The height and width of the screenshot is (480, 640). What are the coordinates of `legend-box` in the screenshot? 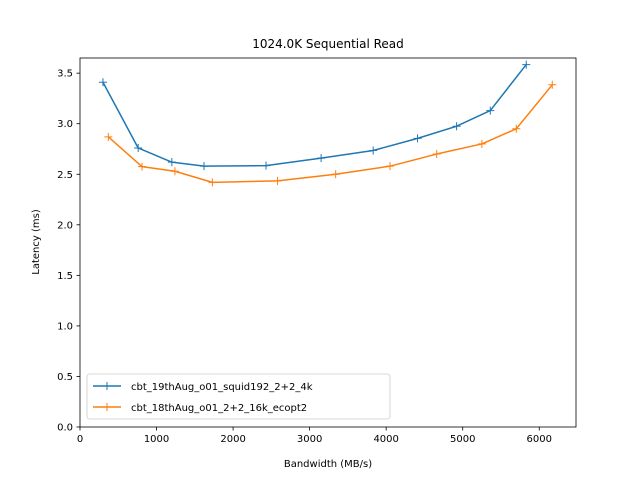 It's located at (238, 396).